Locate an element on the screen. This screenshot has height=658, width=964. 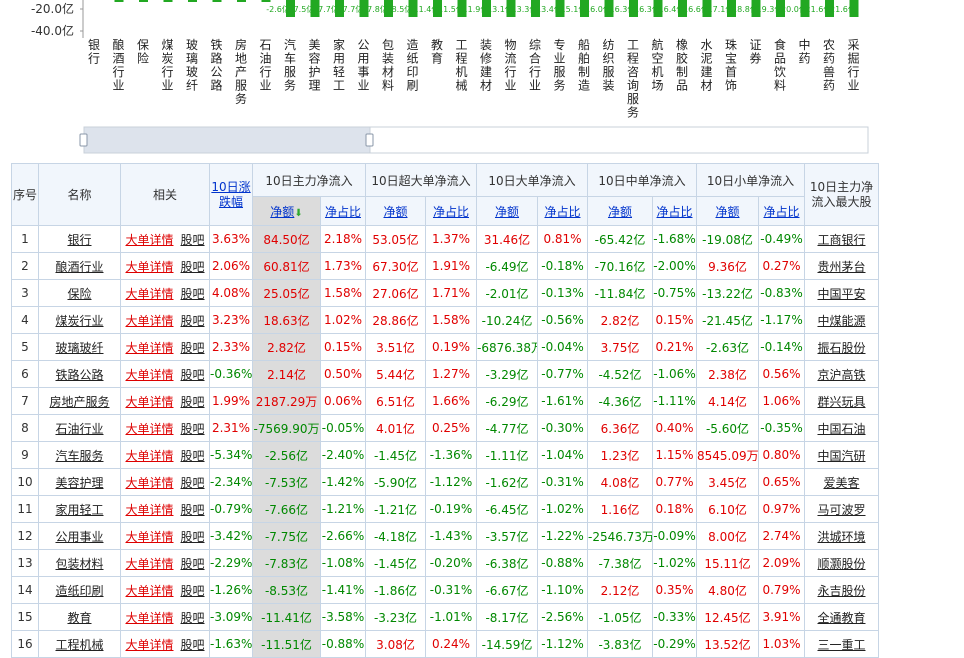
cell-sr: -0.31% is located at coordinates (451, 590).